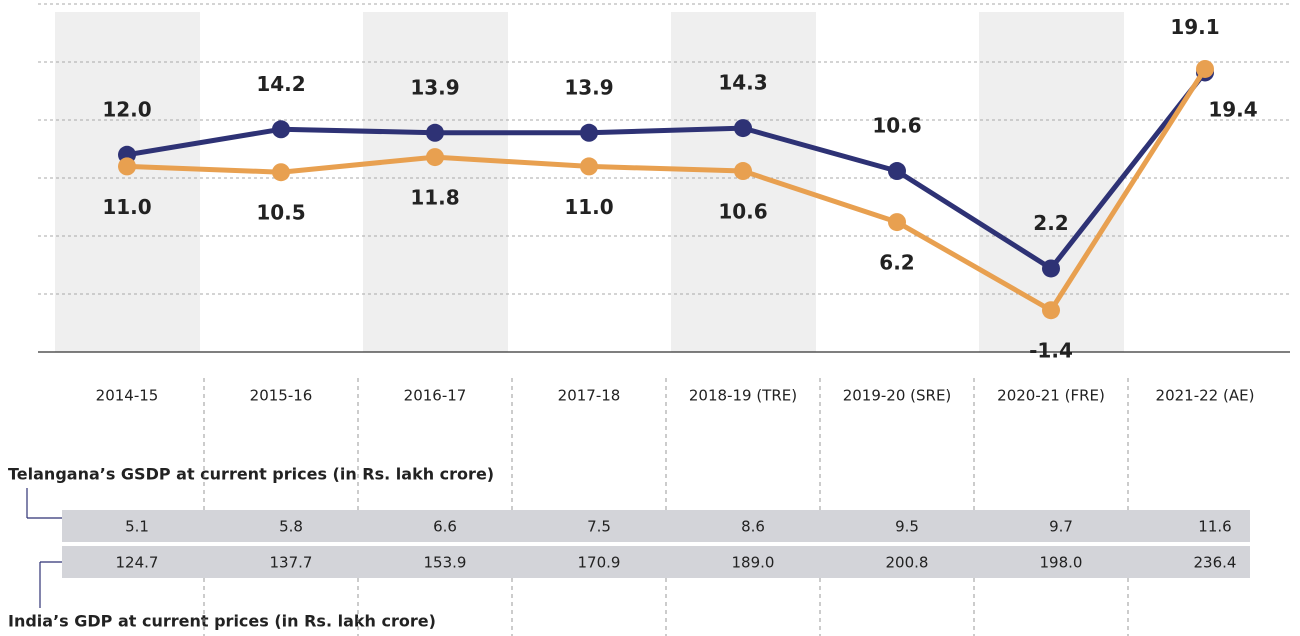 This screenshot has height=636, width=1300. I want to click on data-label: -1.4, so click(1051, 351).